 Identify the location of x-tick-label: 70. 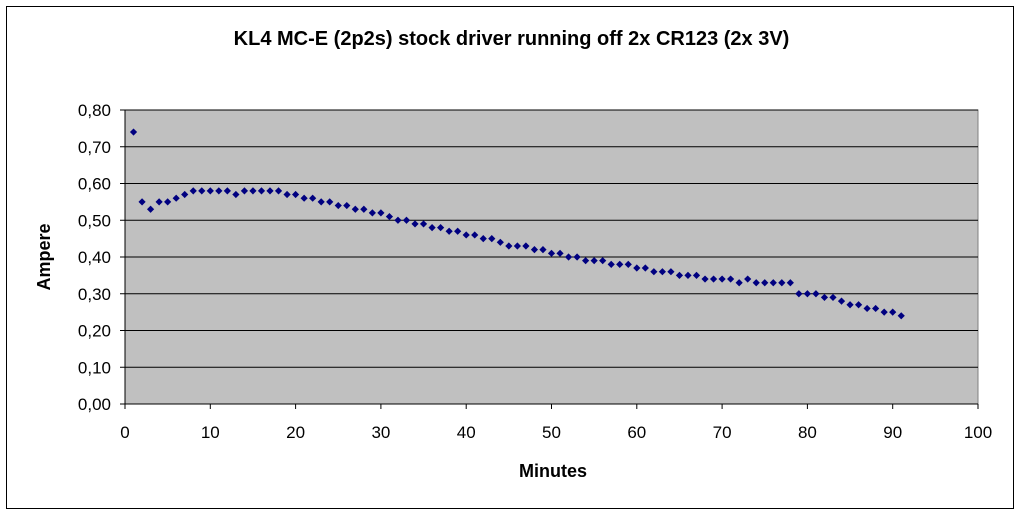
(722, 432).